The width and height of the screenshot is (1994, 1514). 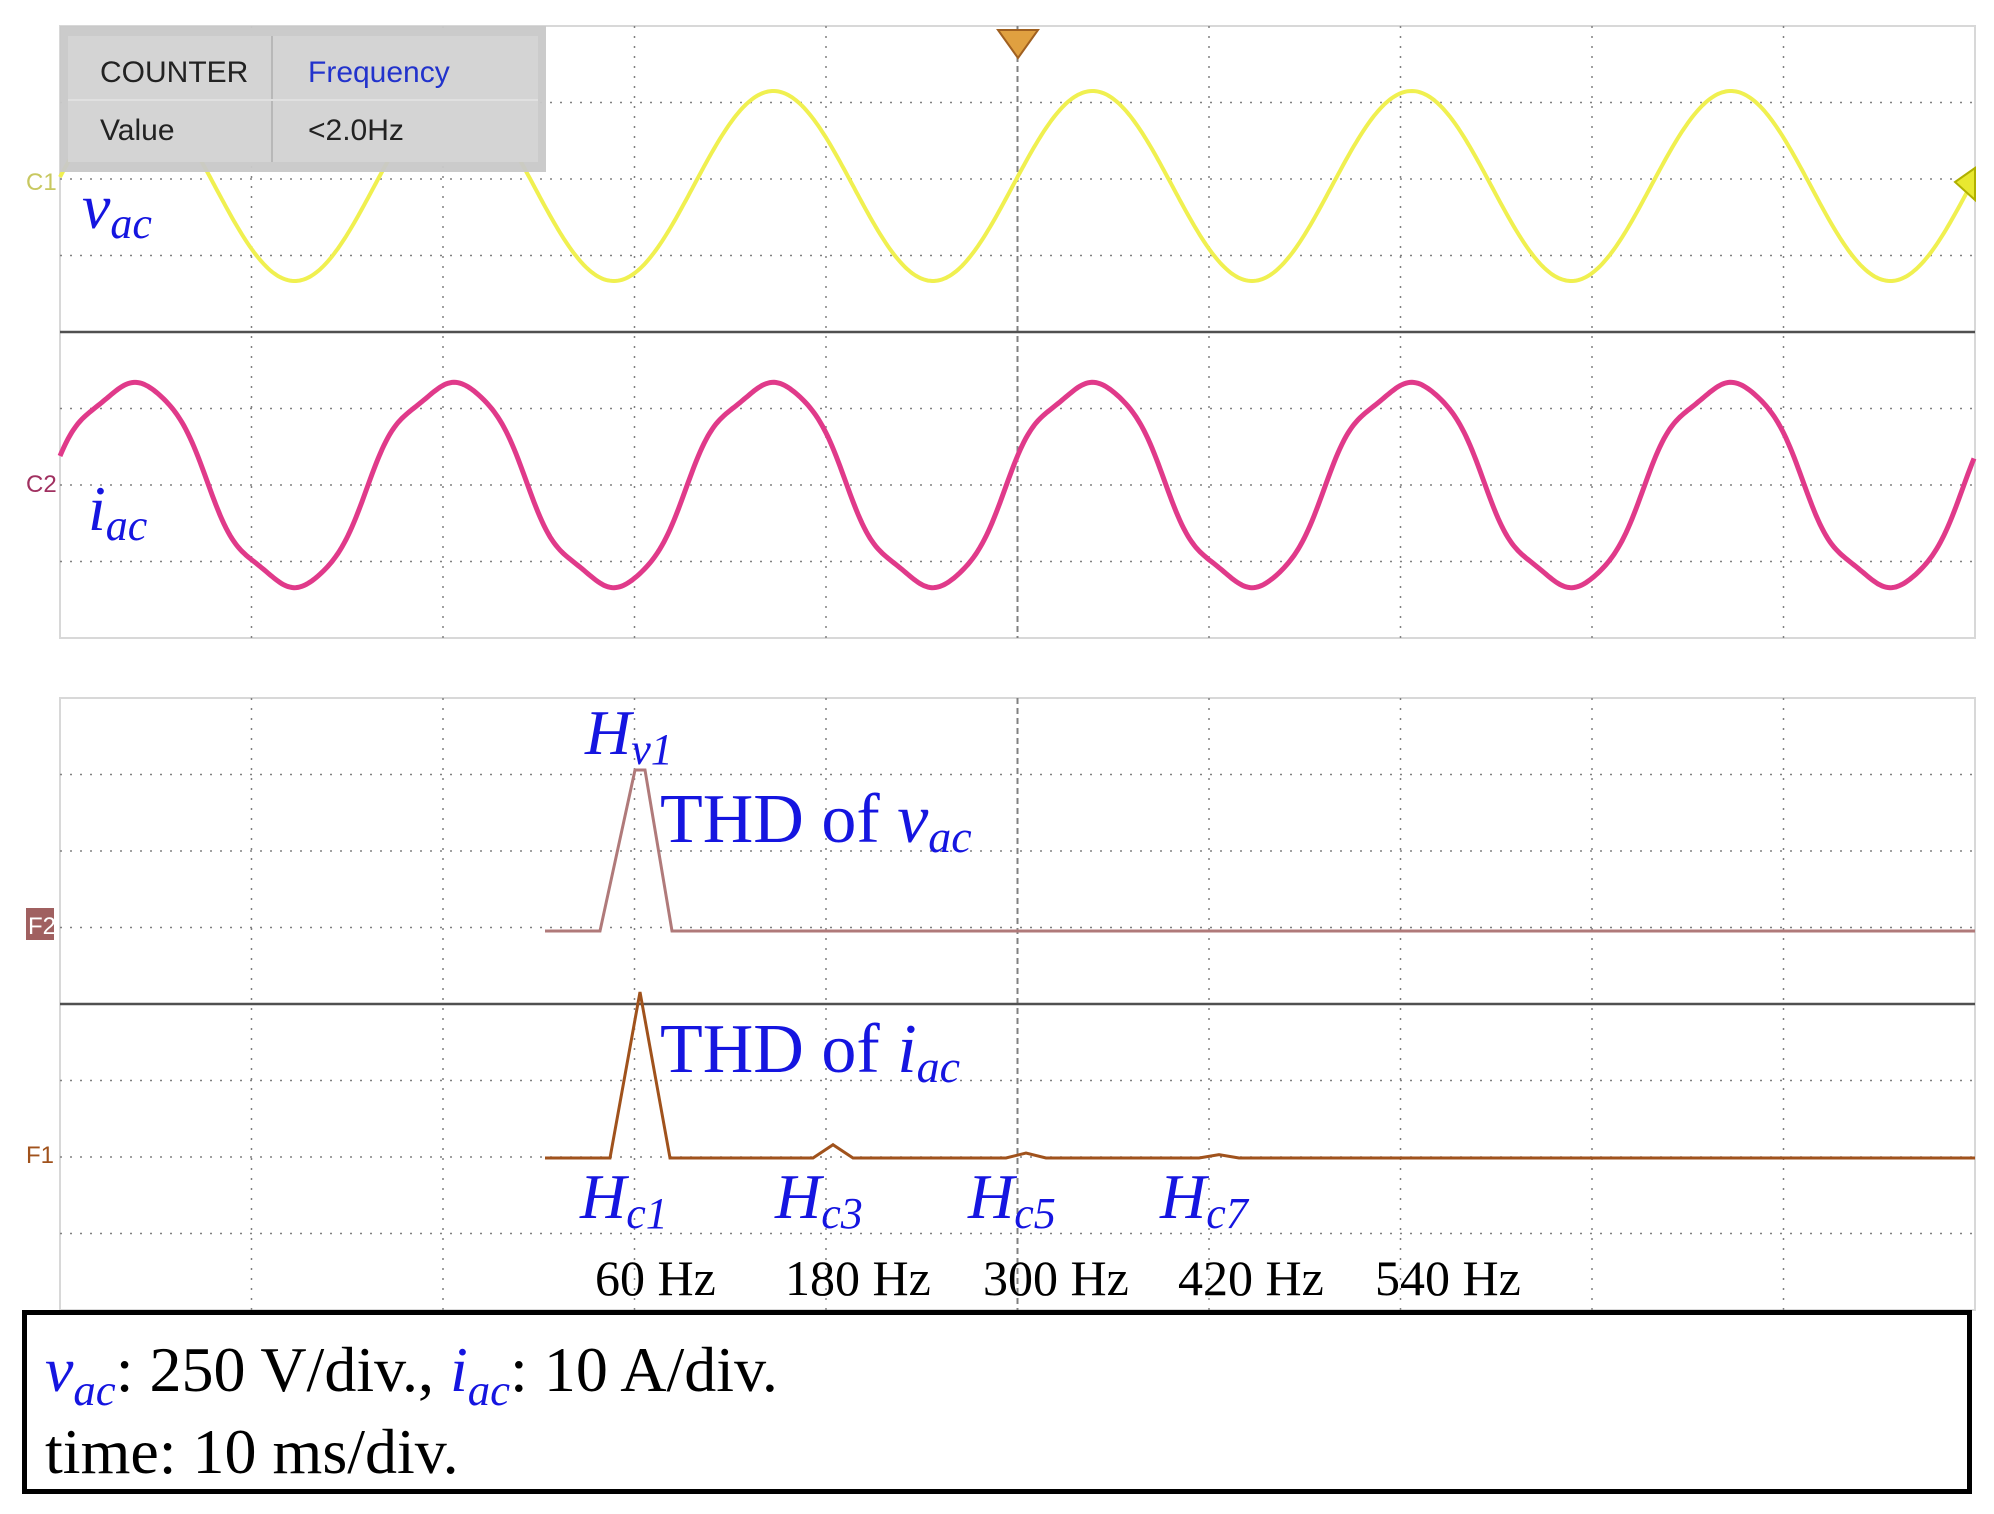 What do you see at coordinates (1964, 184) in the screenshot?
I see `trigger-level-marker` at bounding box center [1964, 184].